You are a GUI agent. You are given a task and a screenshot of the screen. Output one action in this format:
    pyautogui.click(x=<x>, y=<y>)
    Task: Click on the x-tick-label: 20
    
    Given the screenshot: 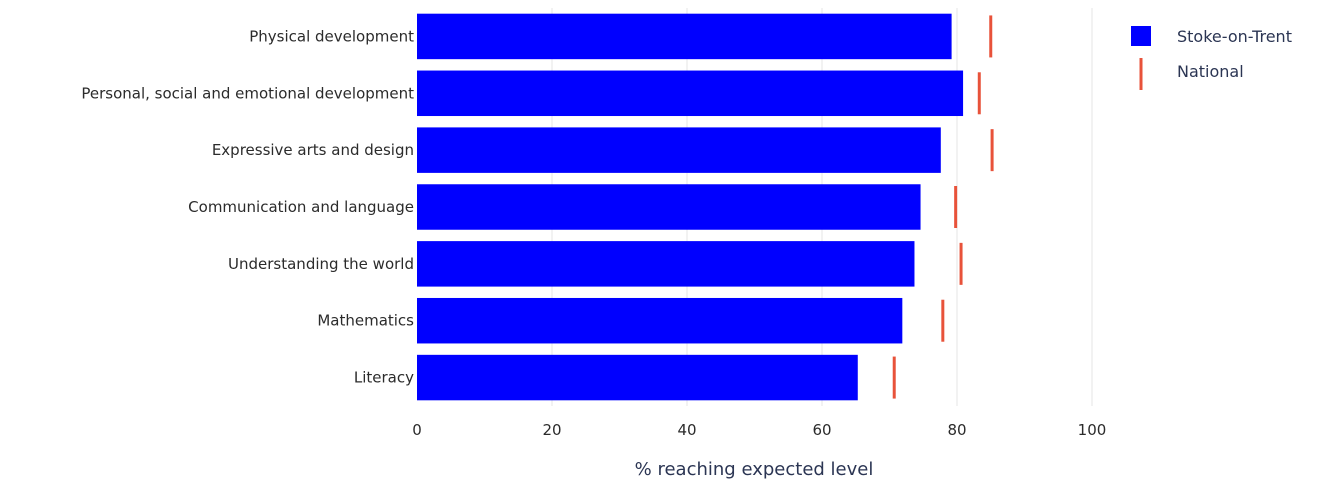 What is the action you would take?
    pyautogui.click(x=551, y=430)
    